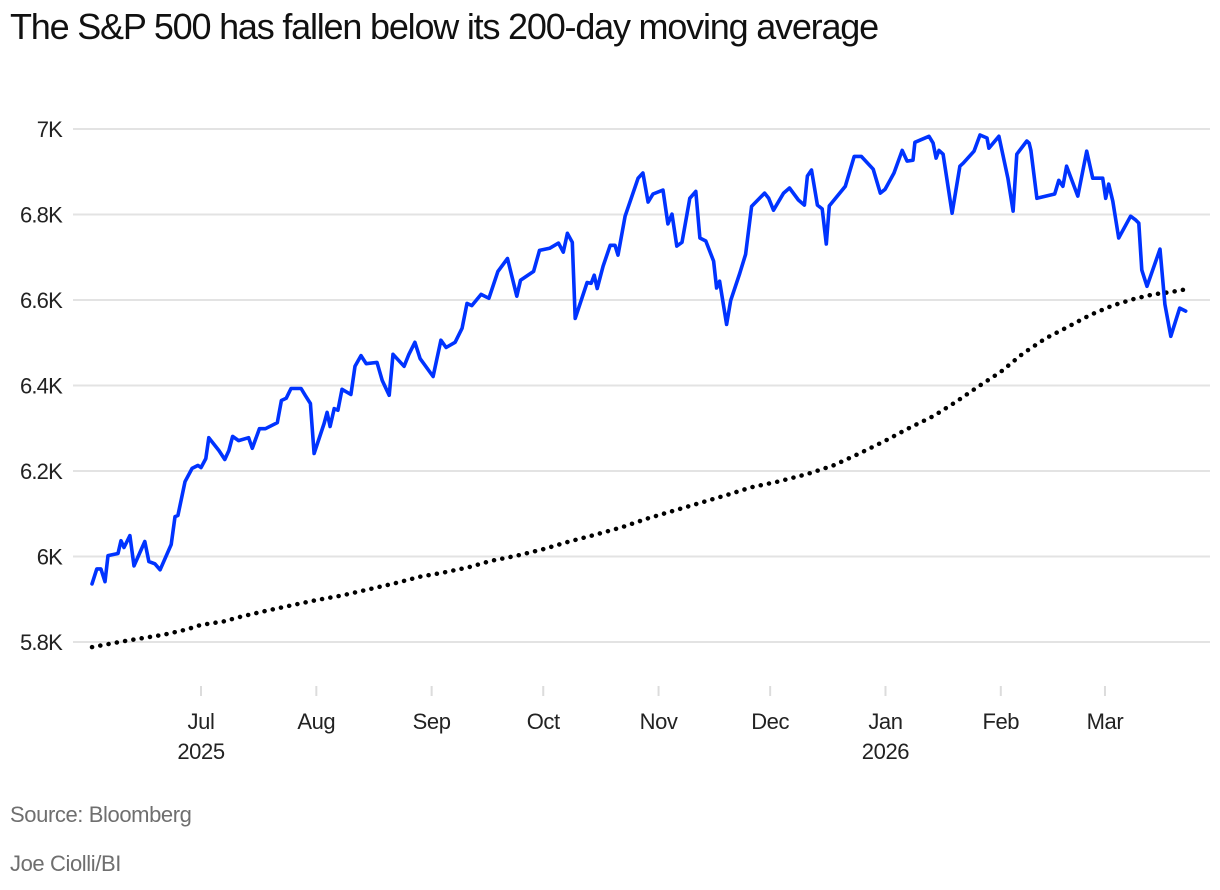 This screenshot has height=890, width=1220. What do you see at coordinates (201, 751) in the screenshot?
I see `x-tick-year-label: 2025` at bounding box center [201, 751].